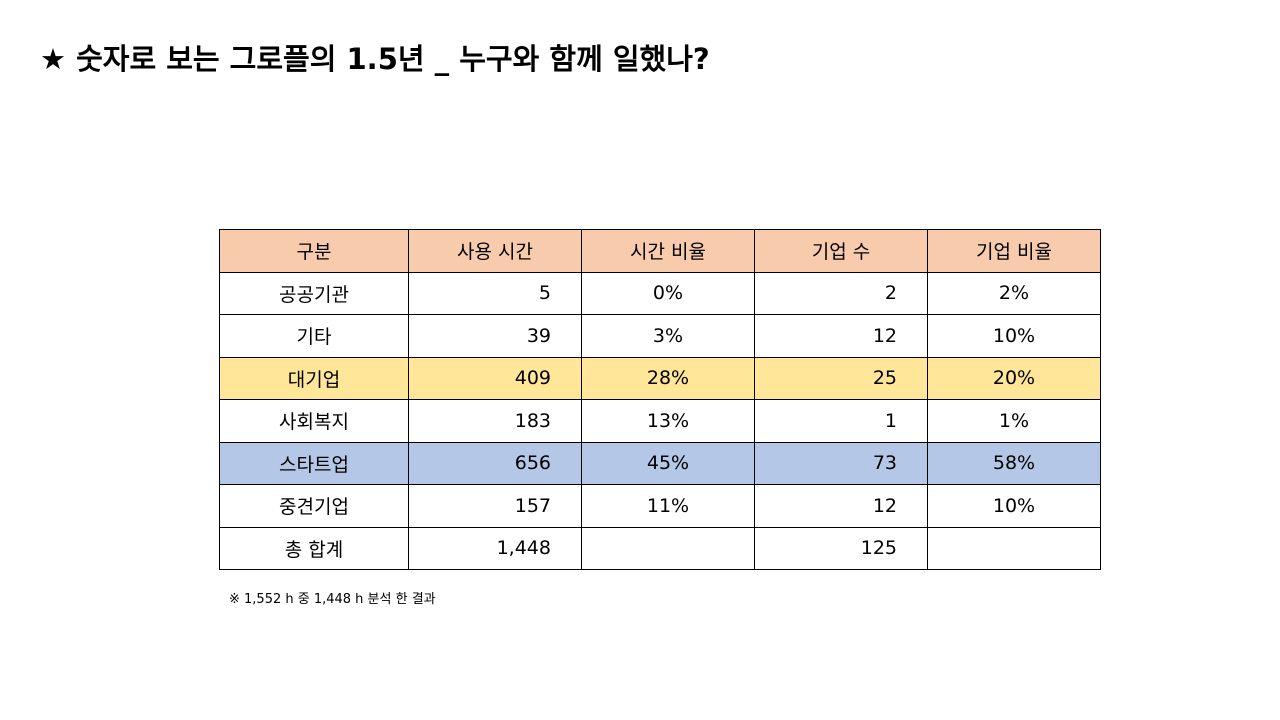 The height and width of the screenshot is (720, 1280). I want to click on table-row: 중견기업 157 11% 12 10%, so click(660, 506).